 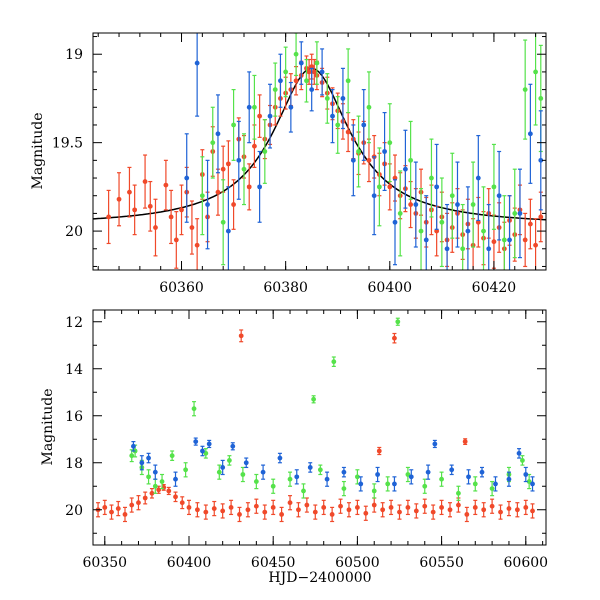 What do you see at coordinates (285, 288) in the screenshot?
I see `x-tick-label: 60380` at bounding box center [285, 288].